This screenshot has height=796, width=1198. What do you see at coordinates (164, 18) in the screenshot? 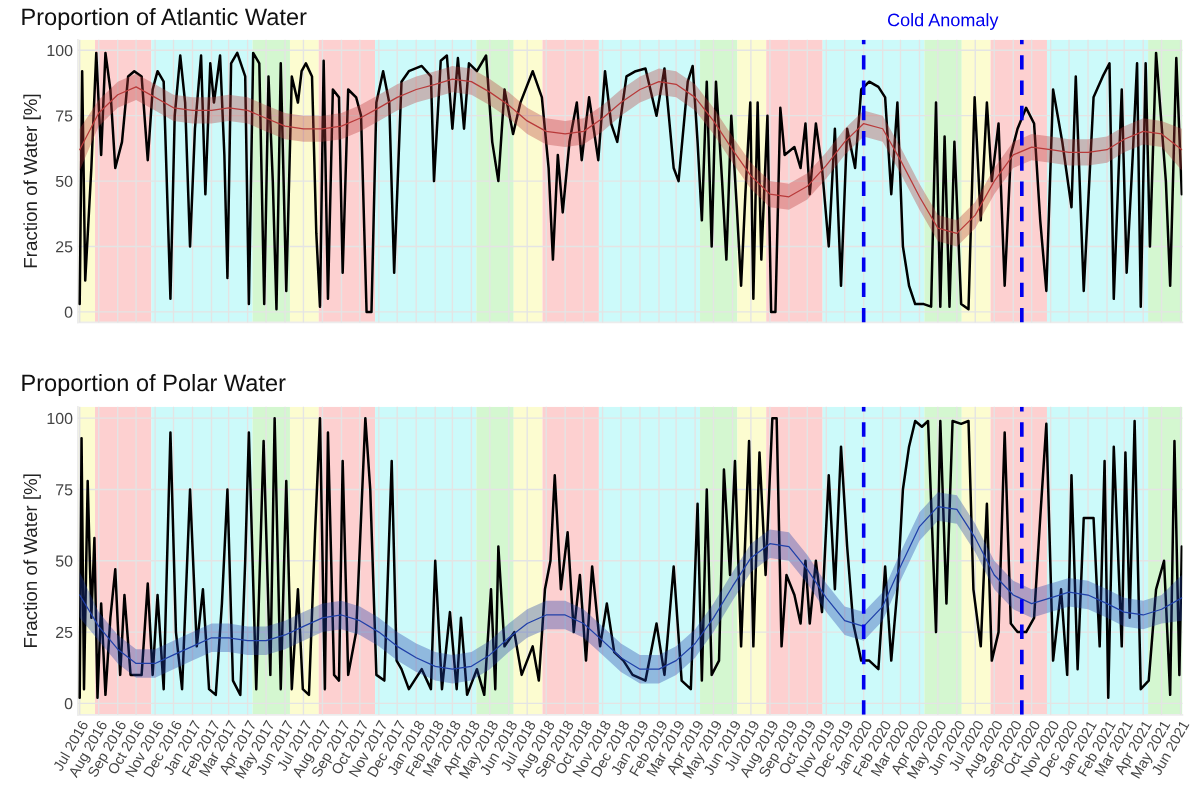
I see `chart-title: Proportion of Atlantic Water` at bounding box center [164, 18].